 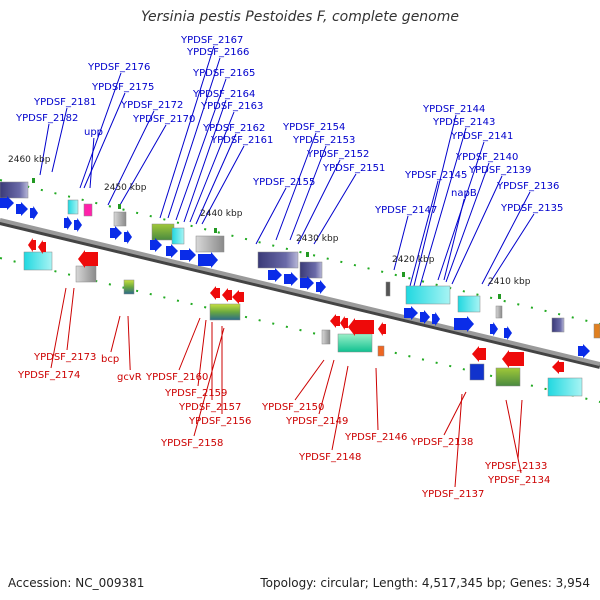 I want to click on forward-gene-label-ypdsf_2166: YPDSF_2166, so click(x=217, y=52).